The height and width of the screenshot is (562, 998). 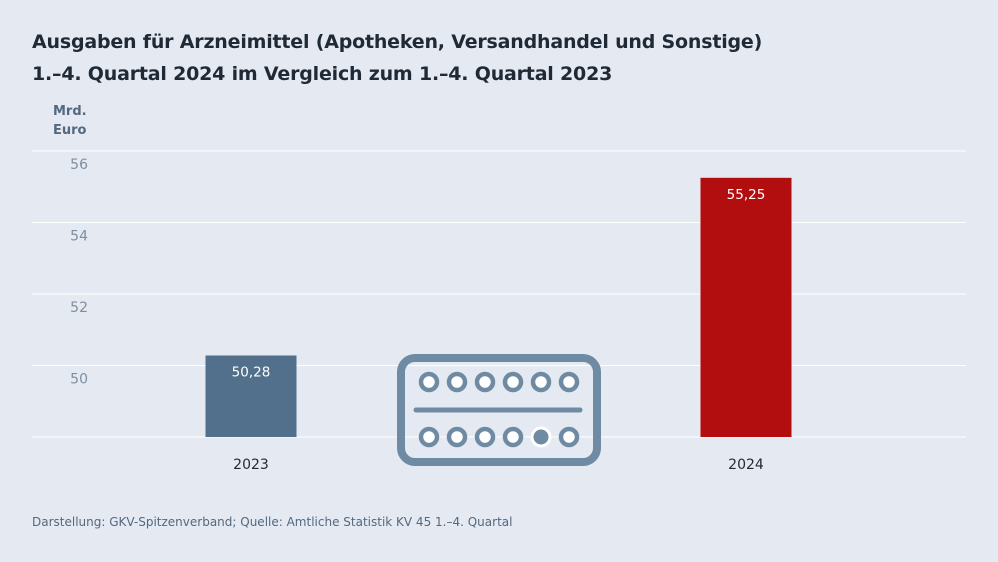 I want to click on y-tick-label-56: 56, so click(x=79, y=165).